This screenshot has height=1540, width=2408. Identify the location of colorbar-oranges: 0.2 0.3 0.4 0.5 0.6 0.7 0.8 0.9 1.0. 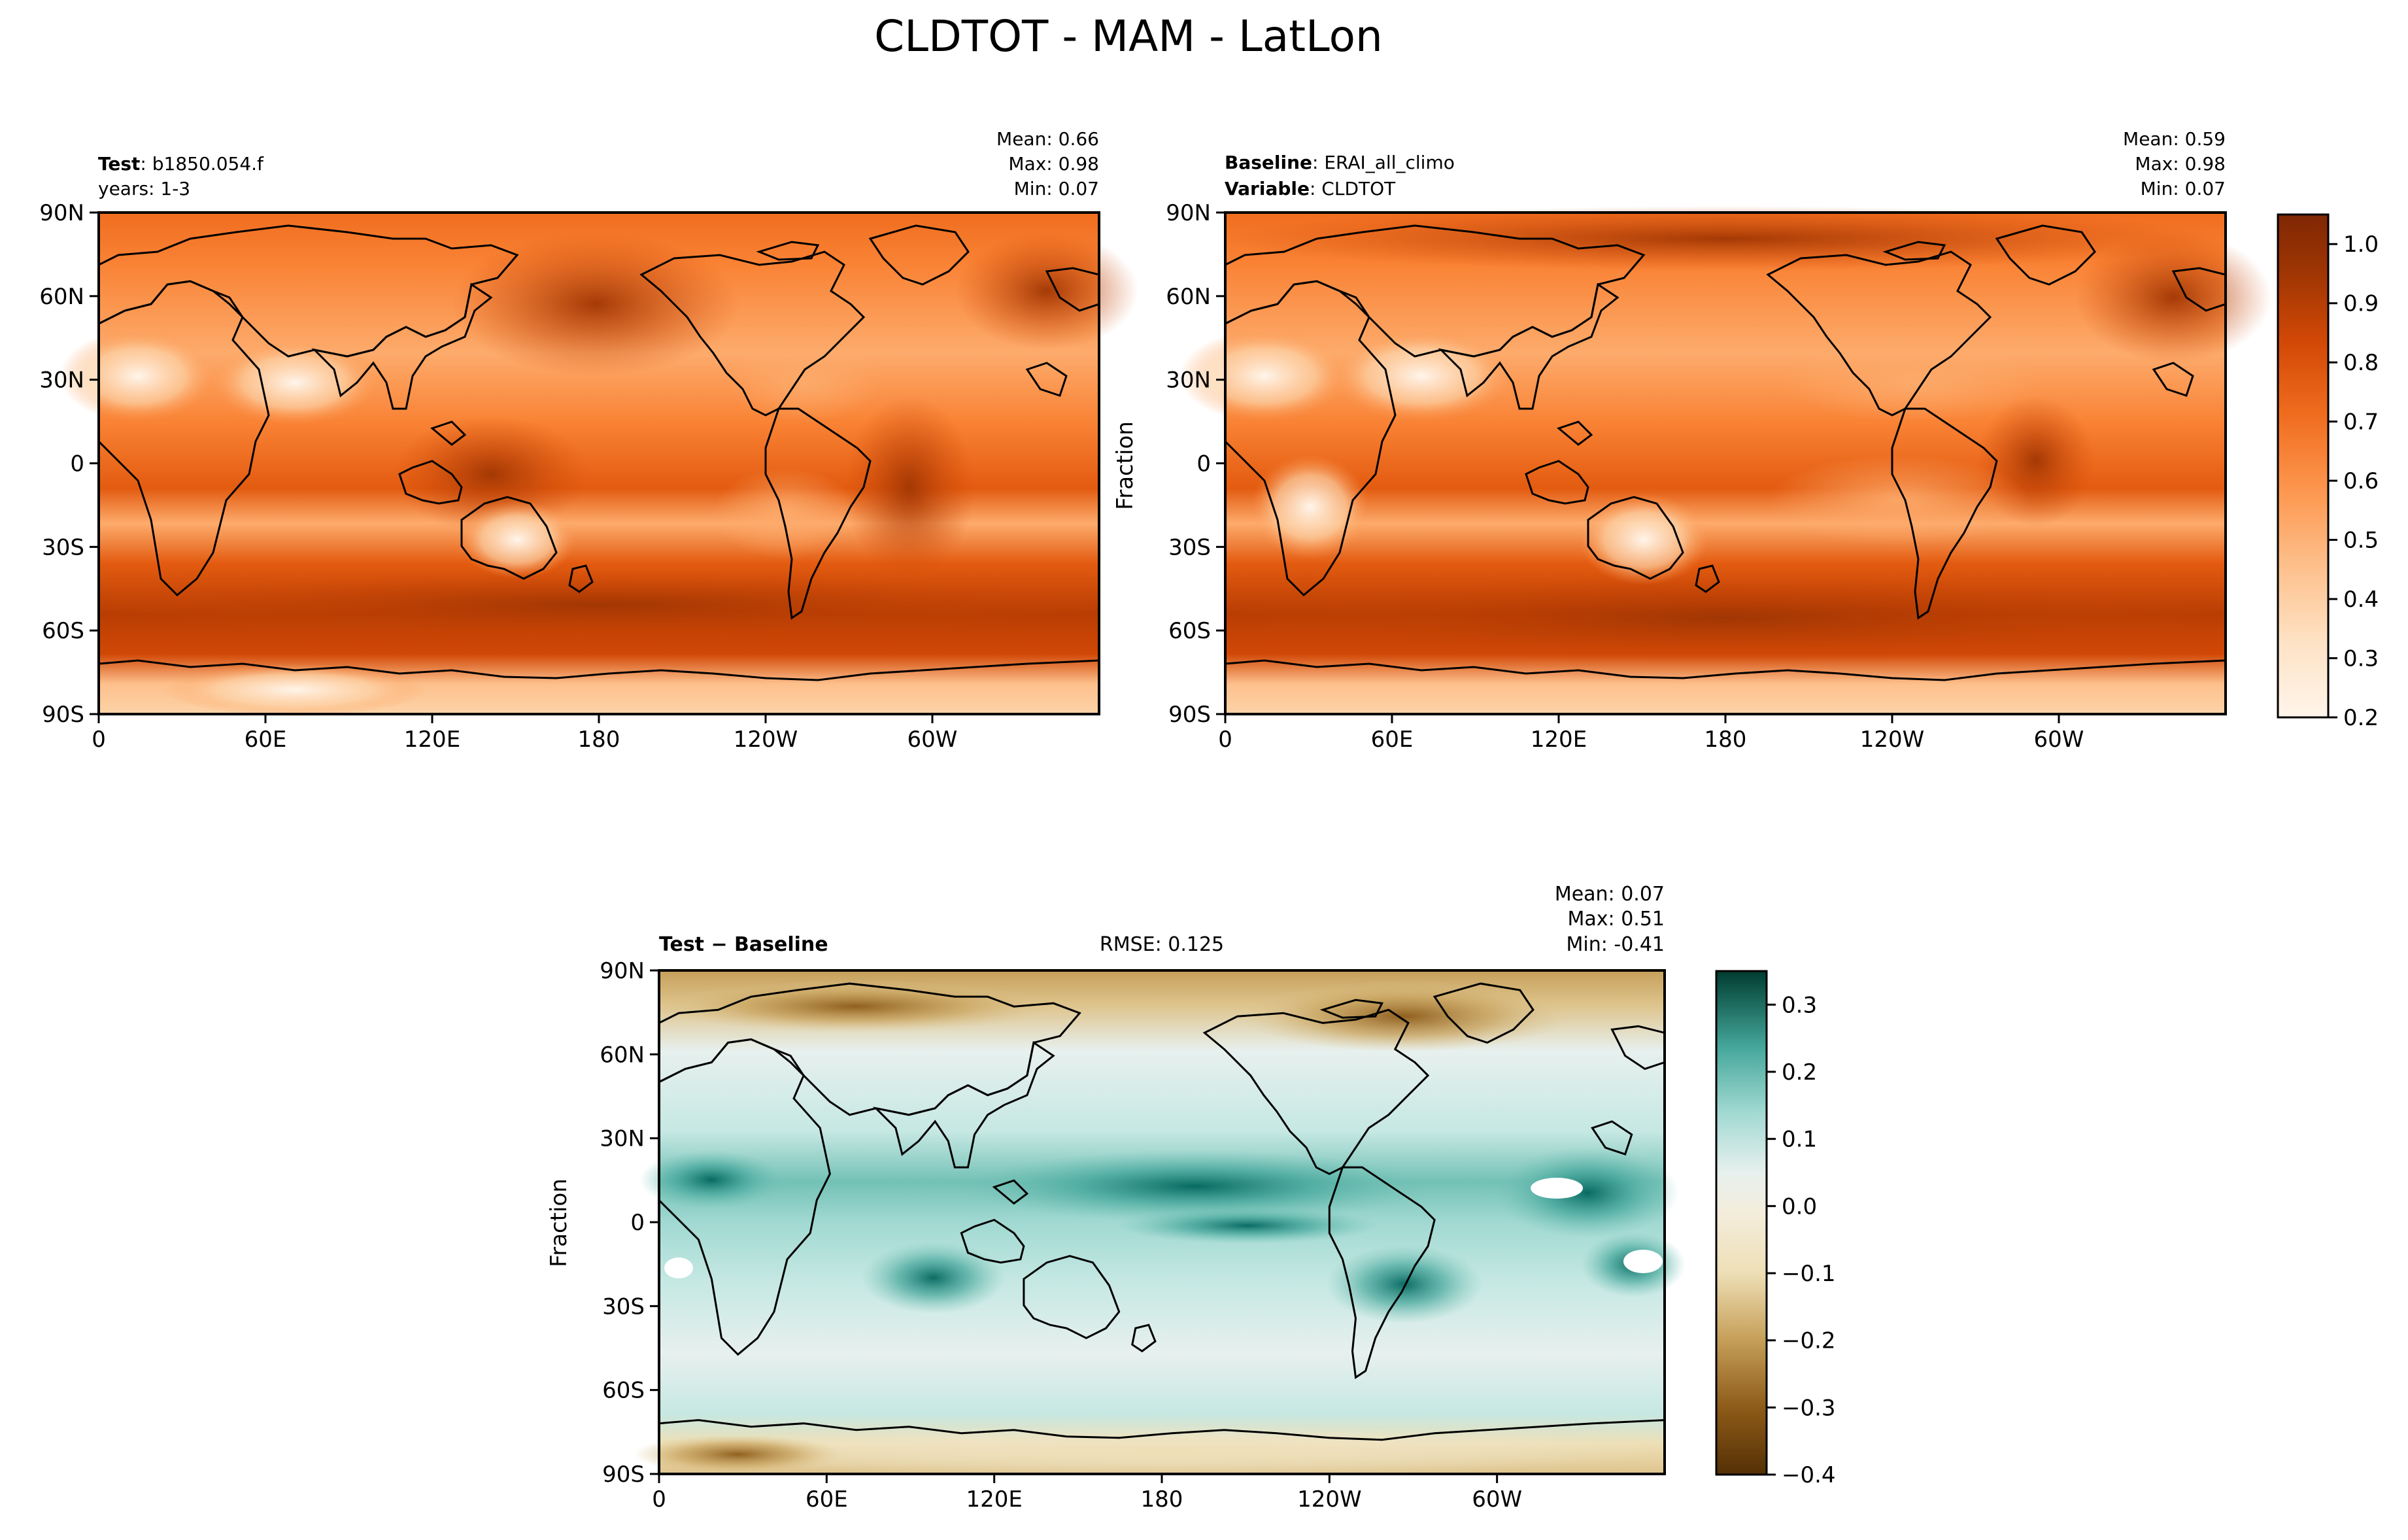
(2328, 472).